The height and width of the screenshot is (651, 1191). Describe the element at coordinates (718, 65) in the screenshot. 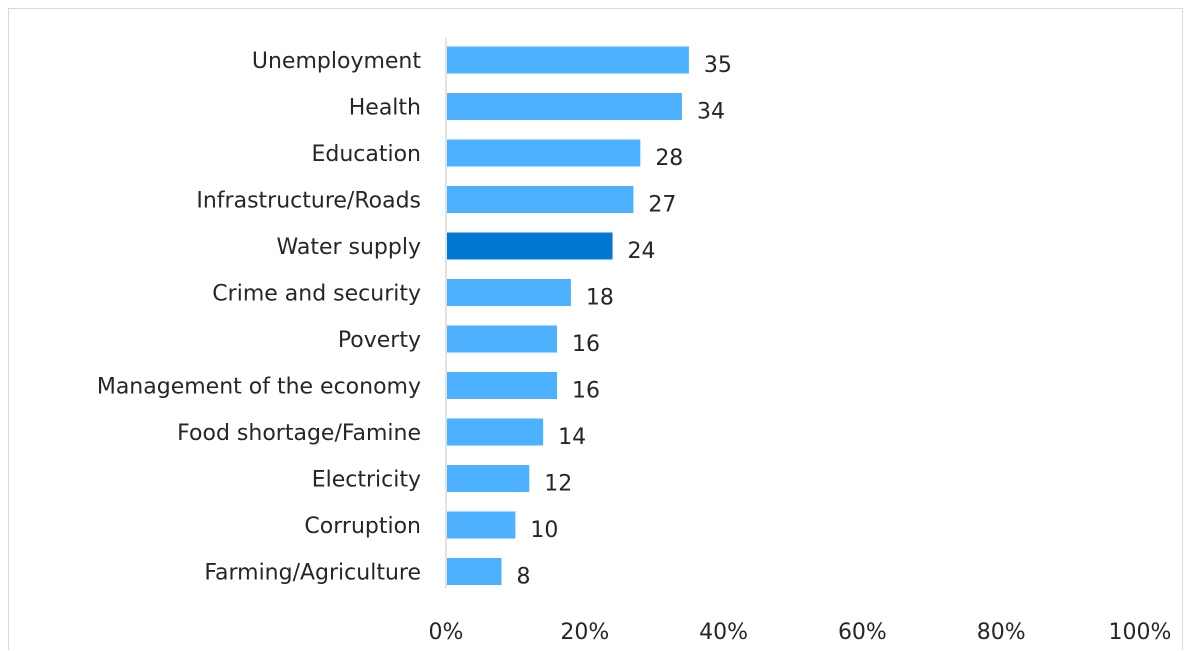

I see `value-label: 35` at that location.